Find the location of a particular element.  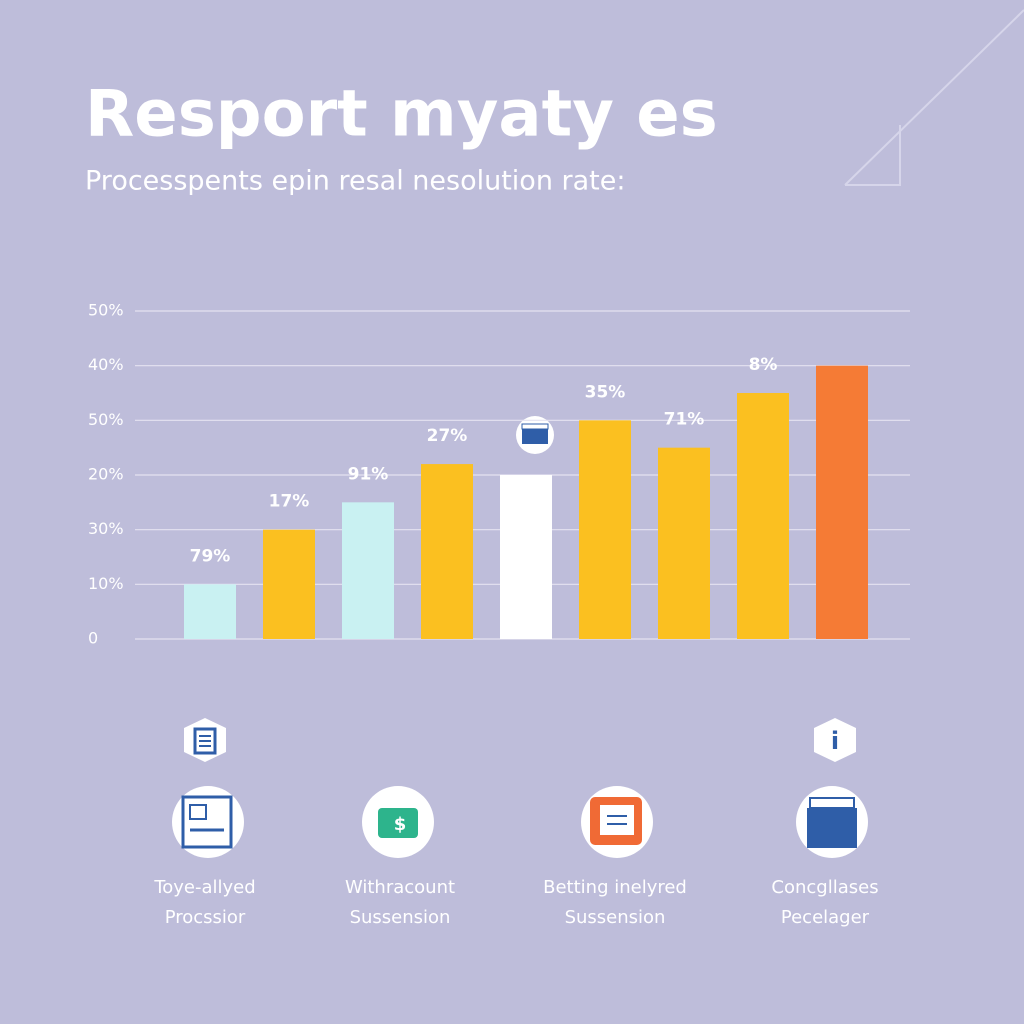

item-label: Procssior is located at coordinates (205, 917).